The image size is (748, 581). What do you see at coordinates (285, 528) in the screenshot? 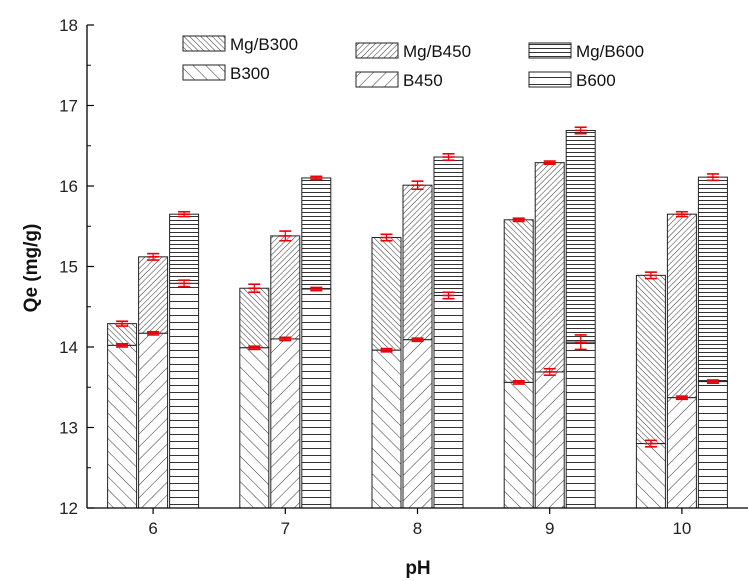
I see `x-tick-label: 7` at bounding box center [285, 528].